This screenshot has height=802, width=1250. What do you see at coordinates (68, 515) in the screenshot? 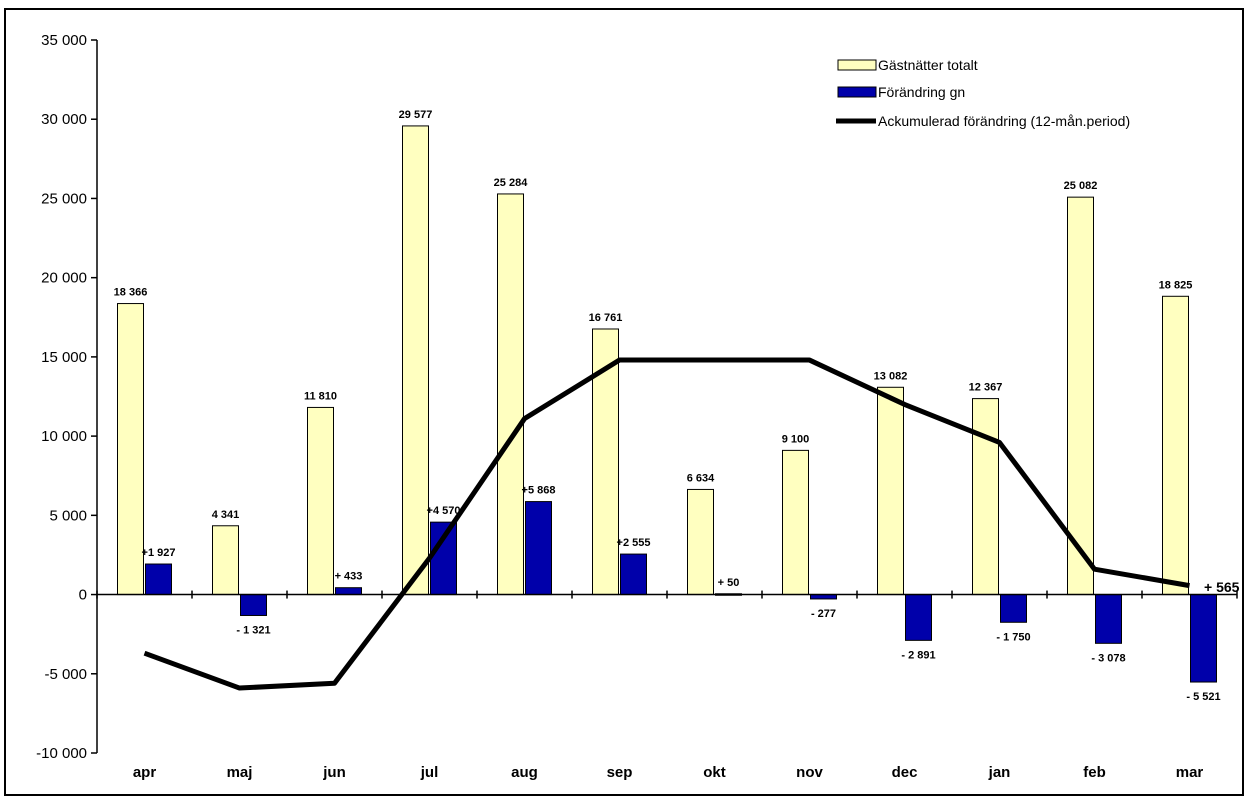
I see `y-tick-label: 5 000` at bounding box center [68, 515].